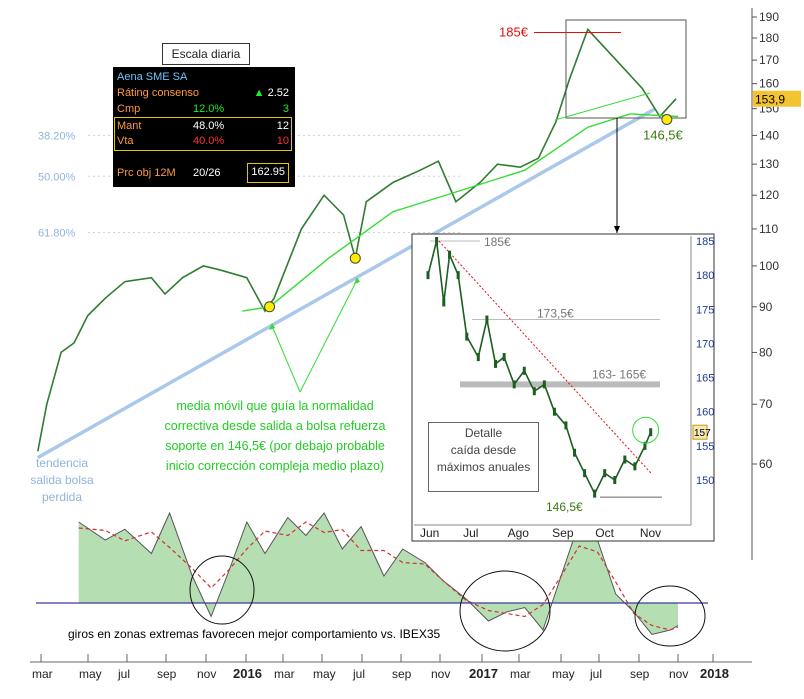  What do you see at coordinates (483, 457) in the screenshot?
I see `detail-caption-box: Detalle caída desde máximos anuales` at bounding box center [483, 457].